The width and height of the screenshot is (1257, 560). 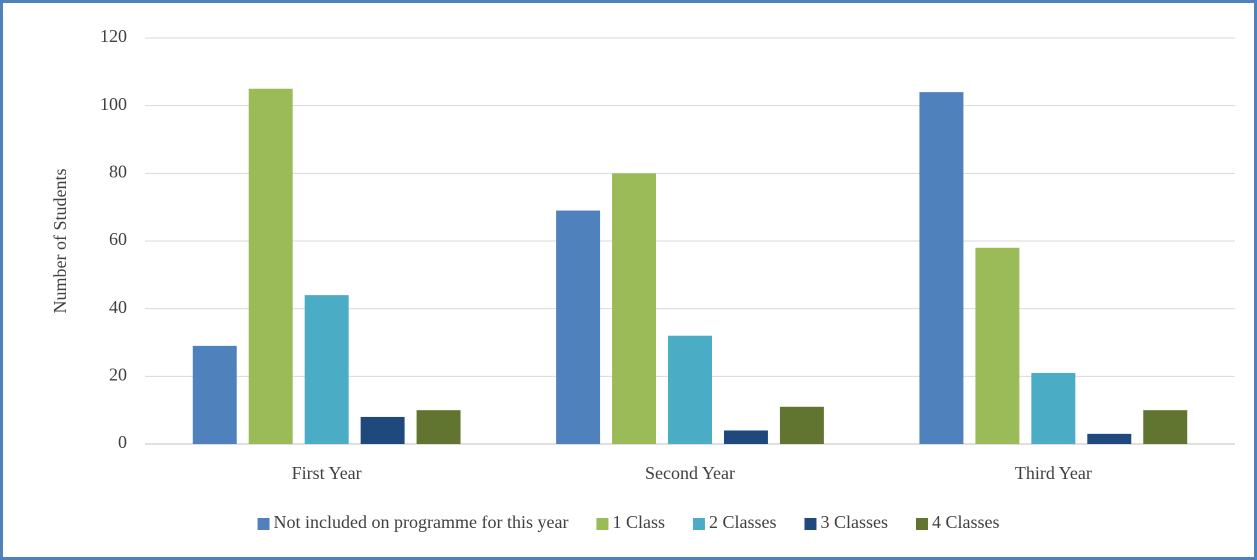 What do you see at coordinates (122, 442) in the screenshot?
I see `y-tick-label: 0` at bounding box center [122, 442].